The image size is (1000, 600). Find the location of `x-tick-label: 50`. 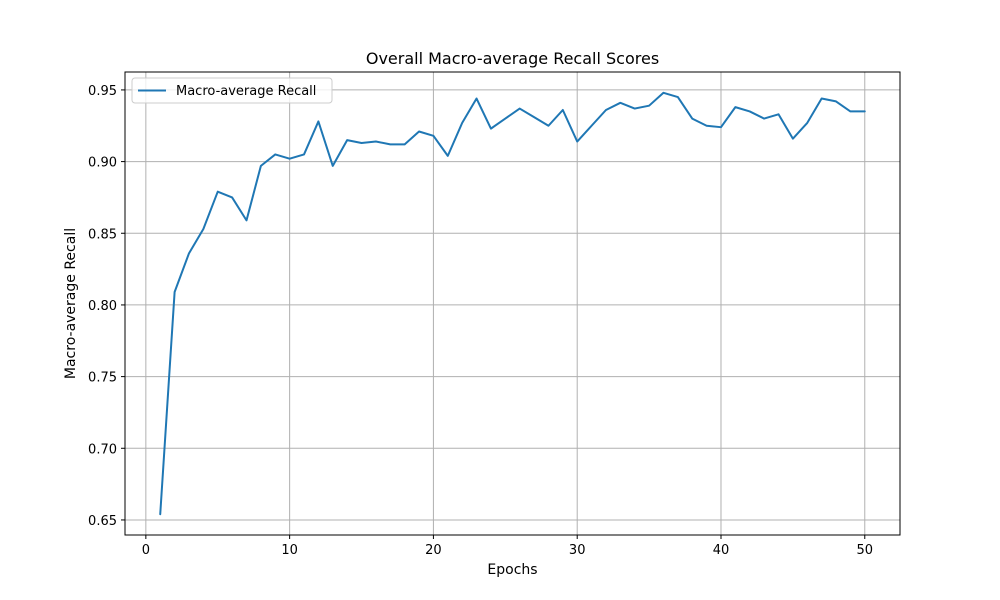

x-tick-label: 50 is located at coordinates (864, 550).